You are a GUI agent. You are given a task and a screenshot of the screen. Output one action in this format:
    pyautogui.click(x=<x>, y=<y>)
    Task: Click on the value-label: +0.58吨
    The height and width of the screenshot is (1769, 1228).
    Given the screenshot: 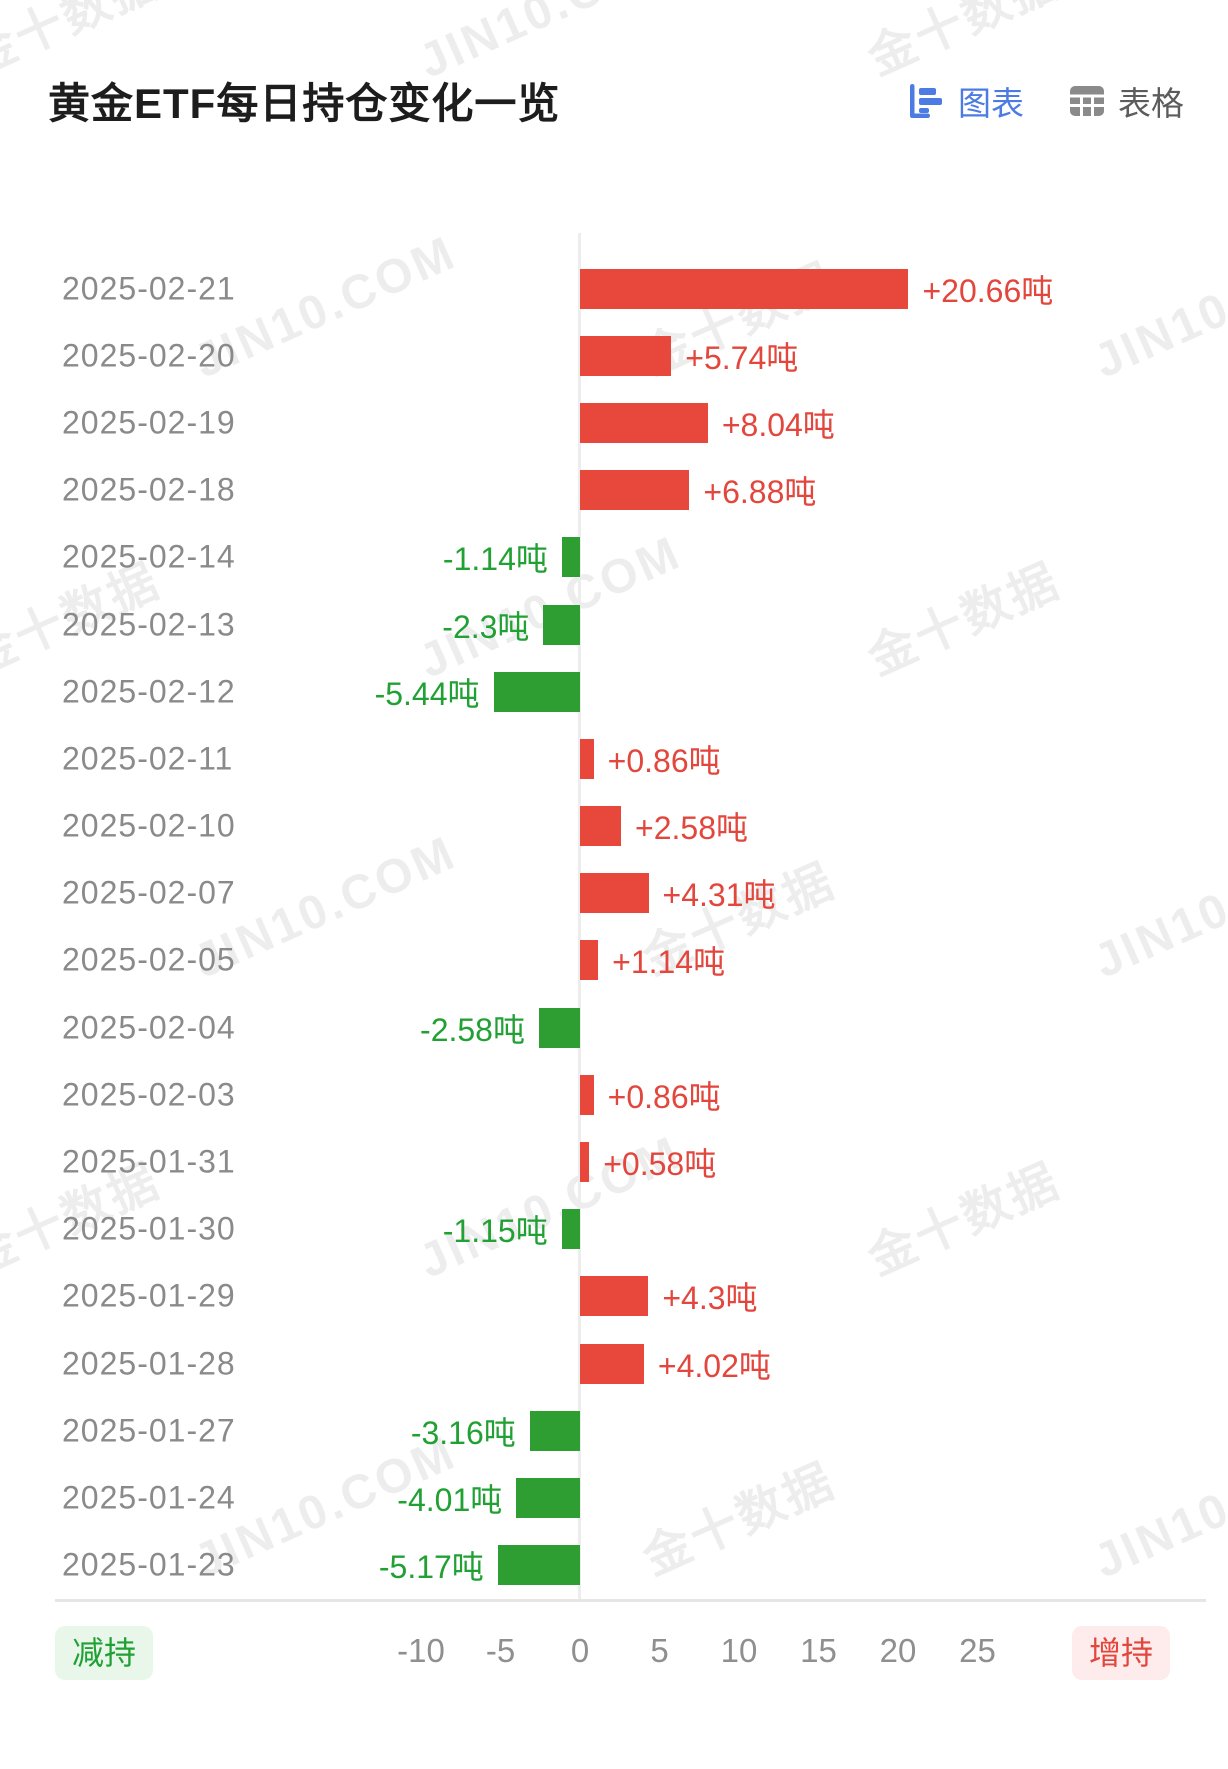 What is the action you would take?
    pyautogui.click(x=660, y=1164)
    